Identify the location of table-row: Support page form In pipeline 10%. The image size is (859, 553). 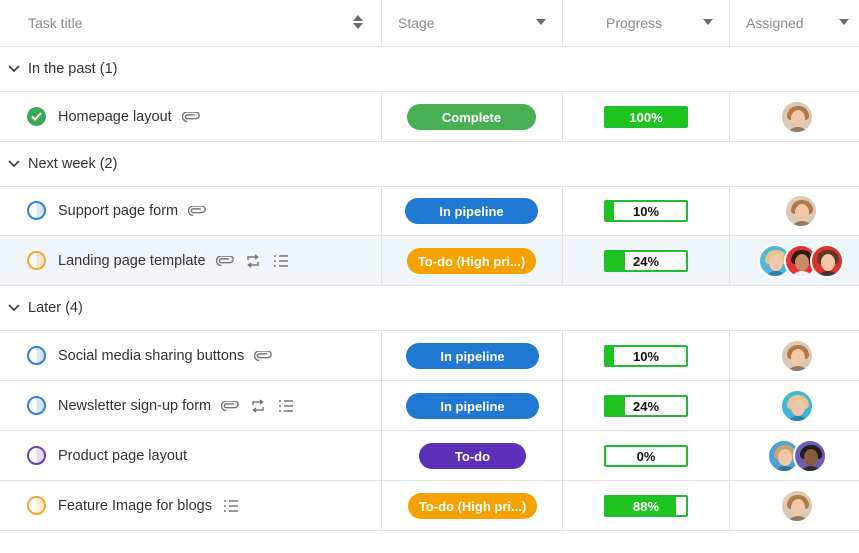
(429, 211).